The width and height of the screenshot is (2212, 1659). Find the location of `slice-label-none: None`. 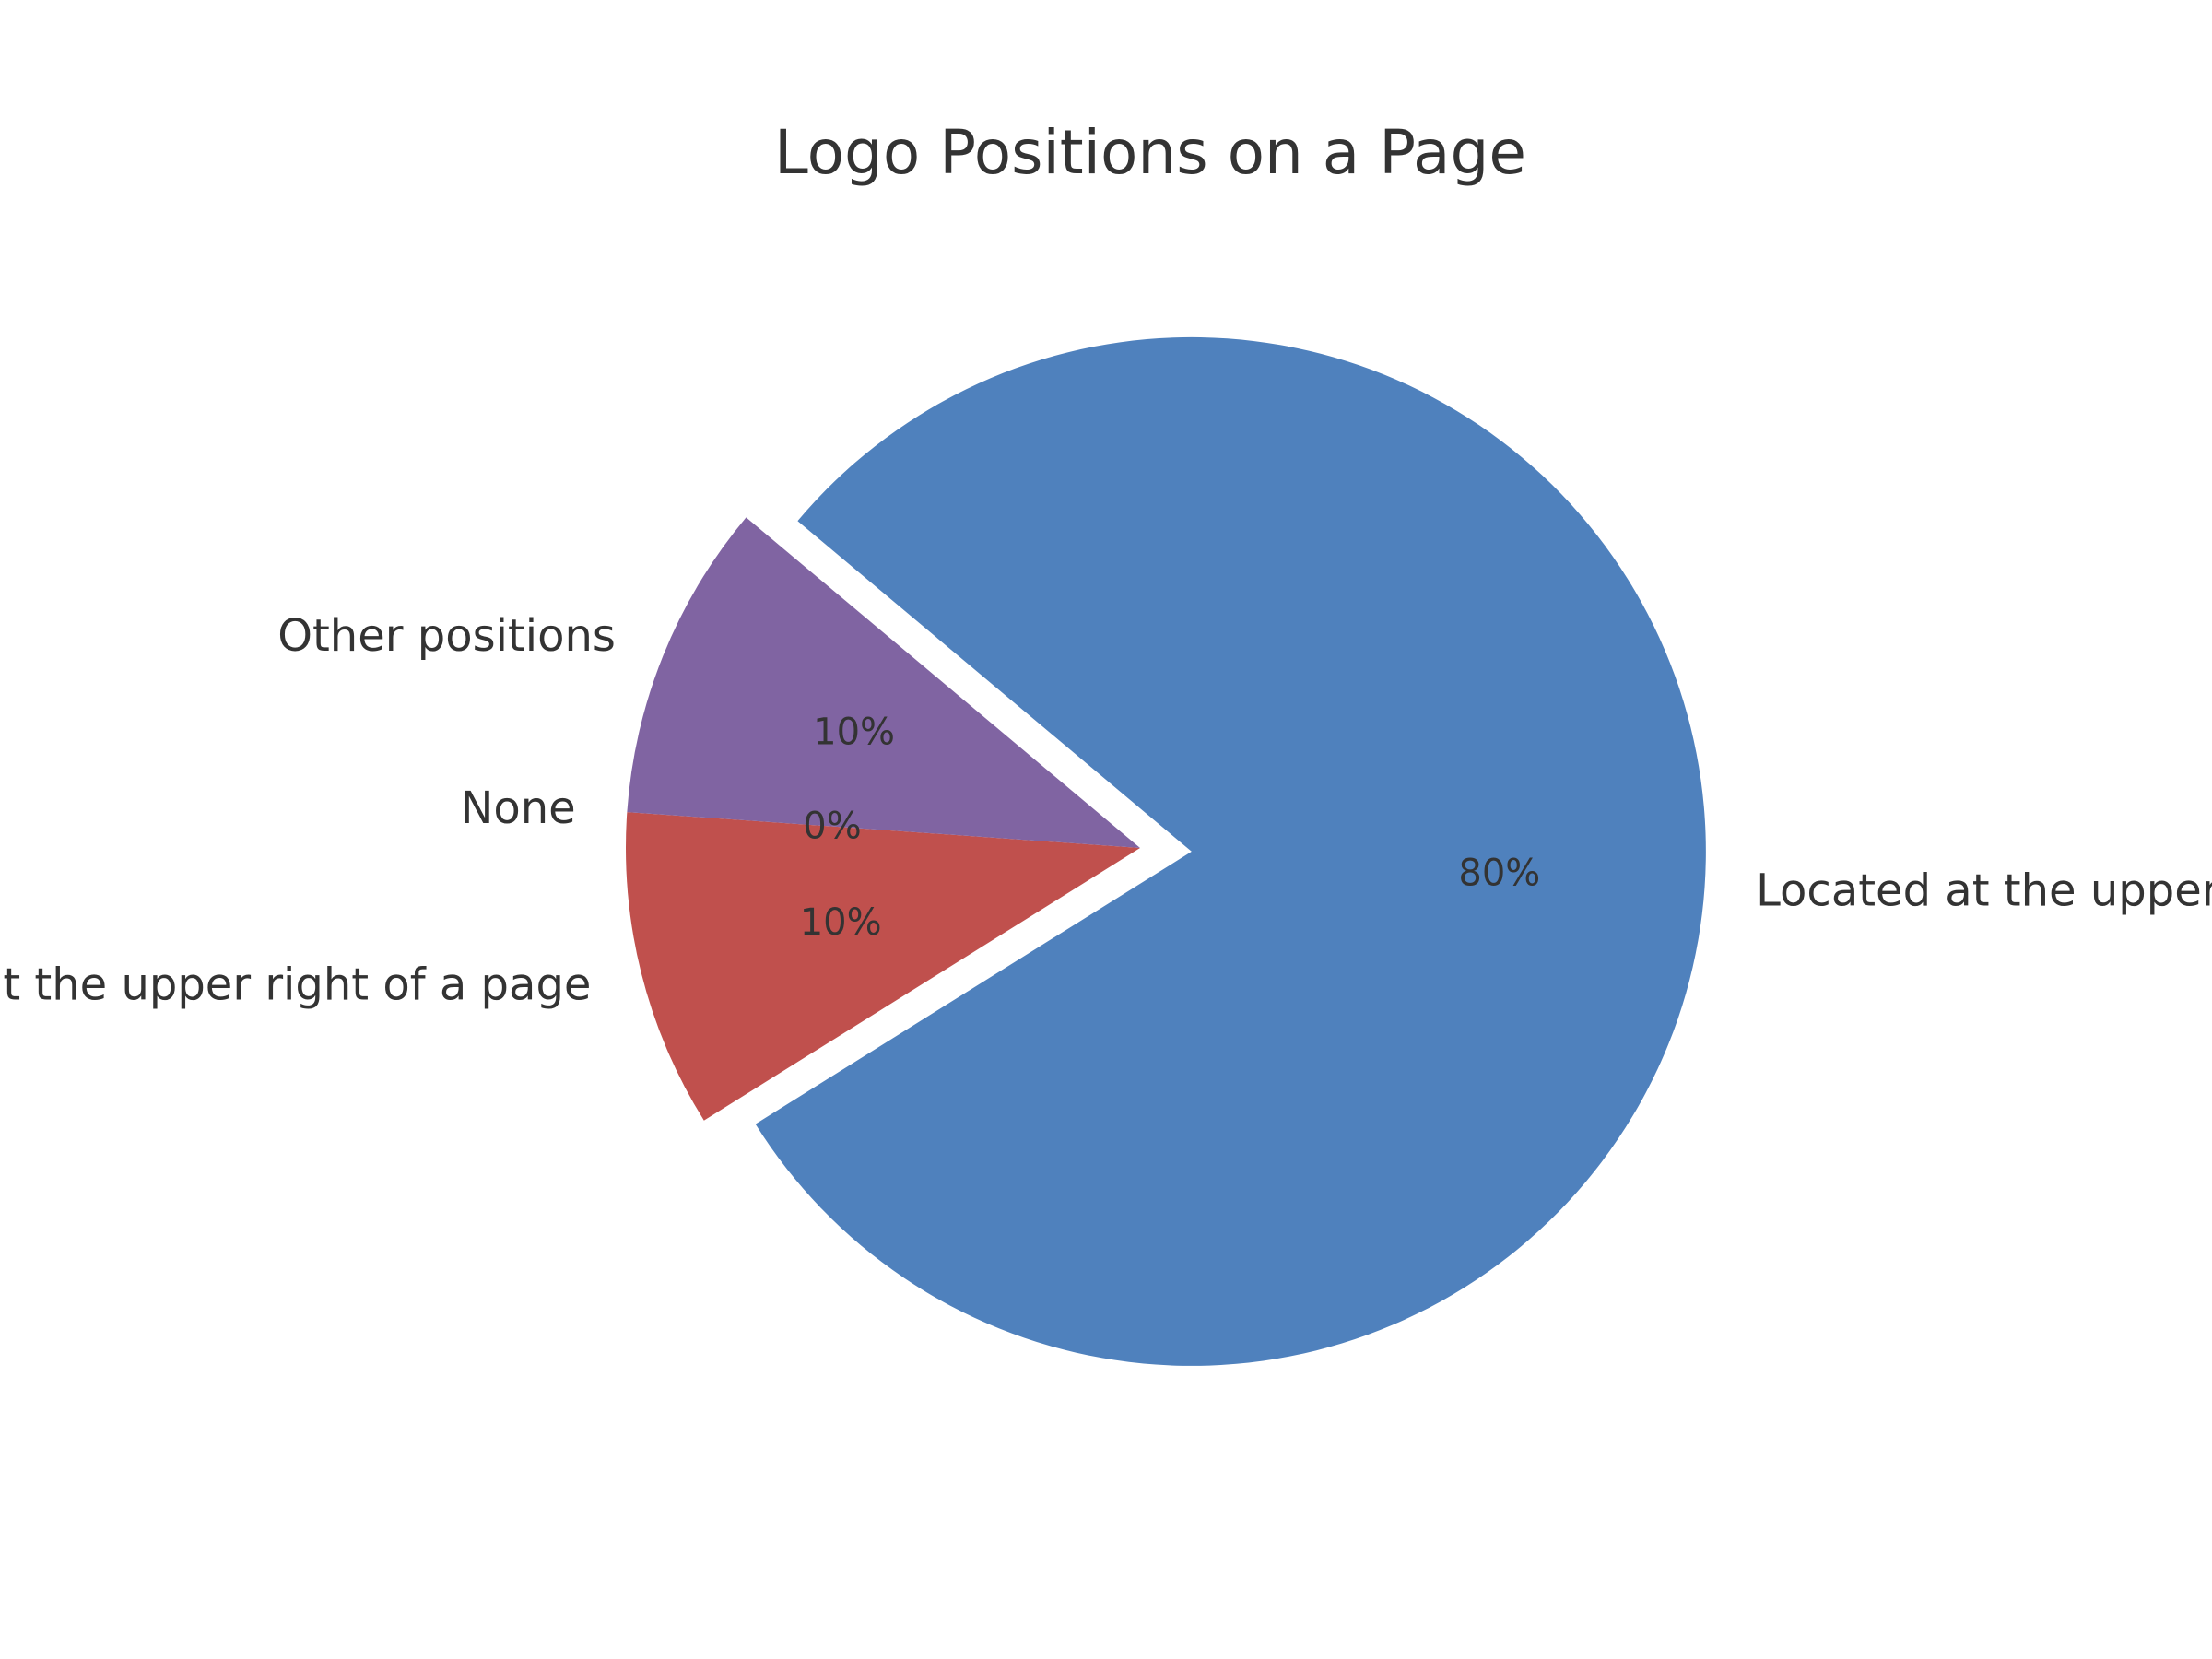

slice-label-none: None is located at coordinates (517, 808).